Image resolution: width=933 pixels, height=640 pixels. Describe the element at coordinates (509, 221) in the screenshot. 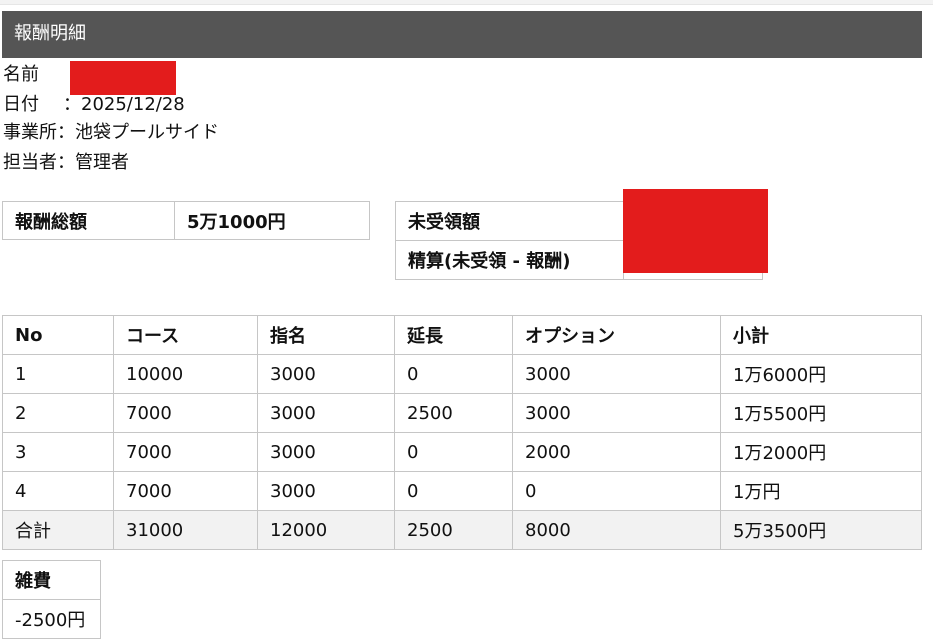

I see `unreceived-label: 未受領額` at that location.